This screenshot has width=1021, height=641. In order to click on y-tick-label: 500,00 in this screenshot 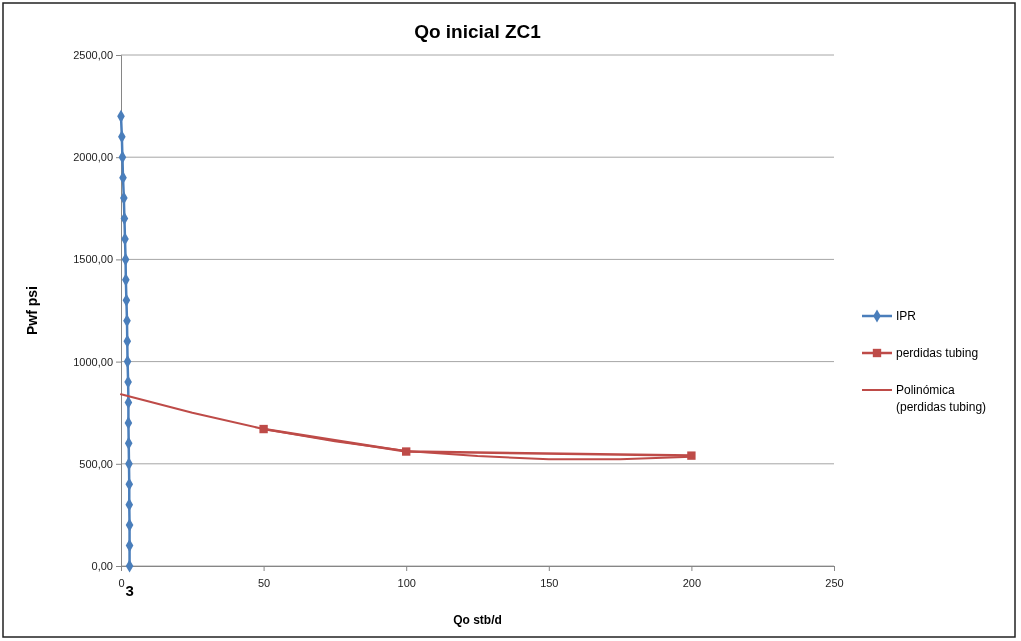, I will do `click(96, 463)`.